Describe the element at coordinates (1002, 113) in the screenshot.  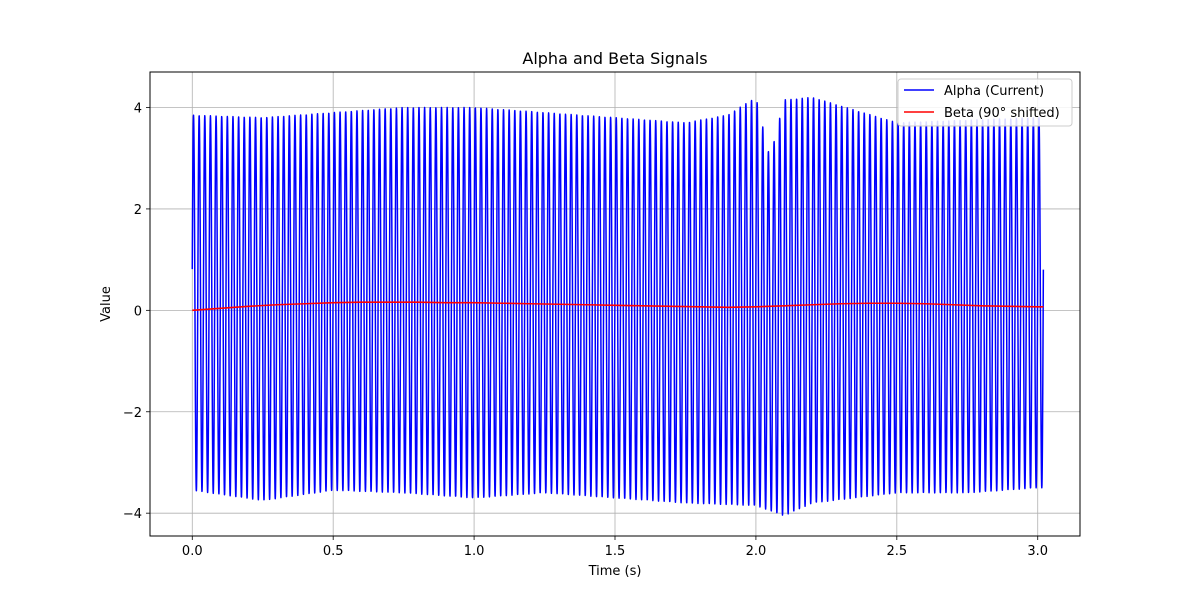
I see `legend-label-beta: Beta (90° shifted)` at that location.